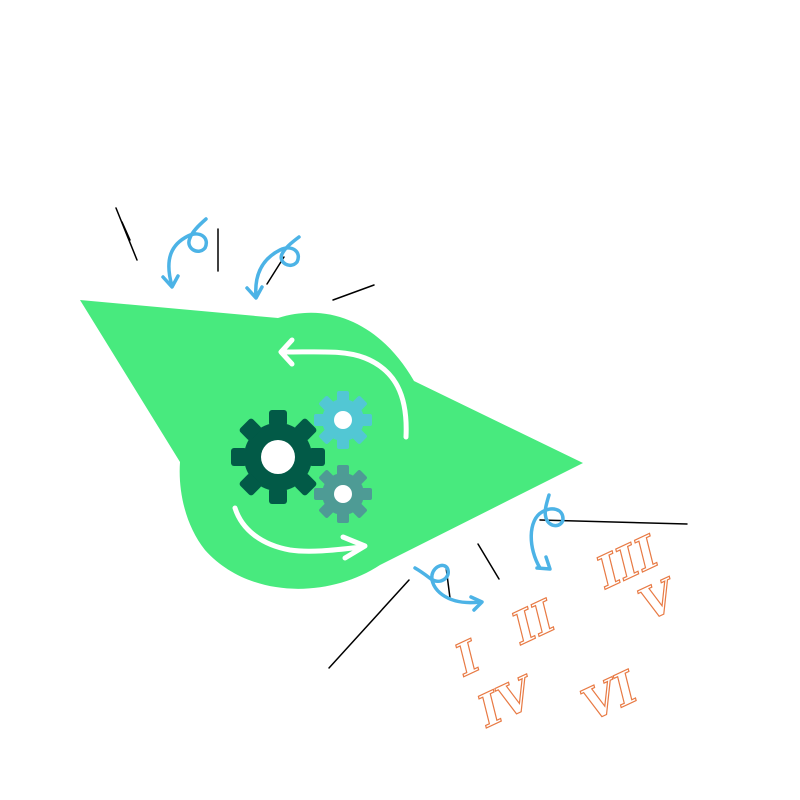 The image size is (800, 800). Describe the element at coordinates (566, 632) in the screenshot. I see `roman-numerals: I II III IV V VI` at that location.